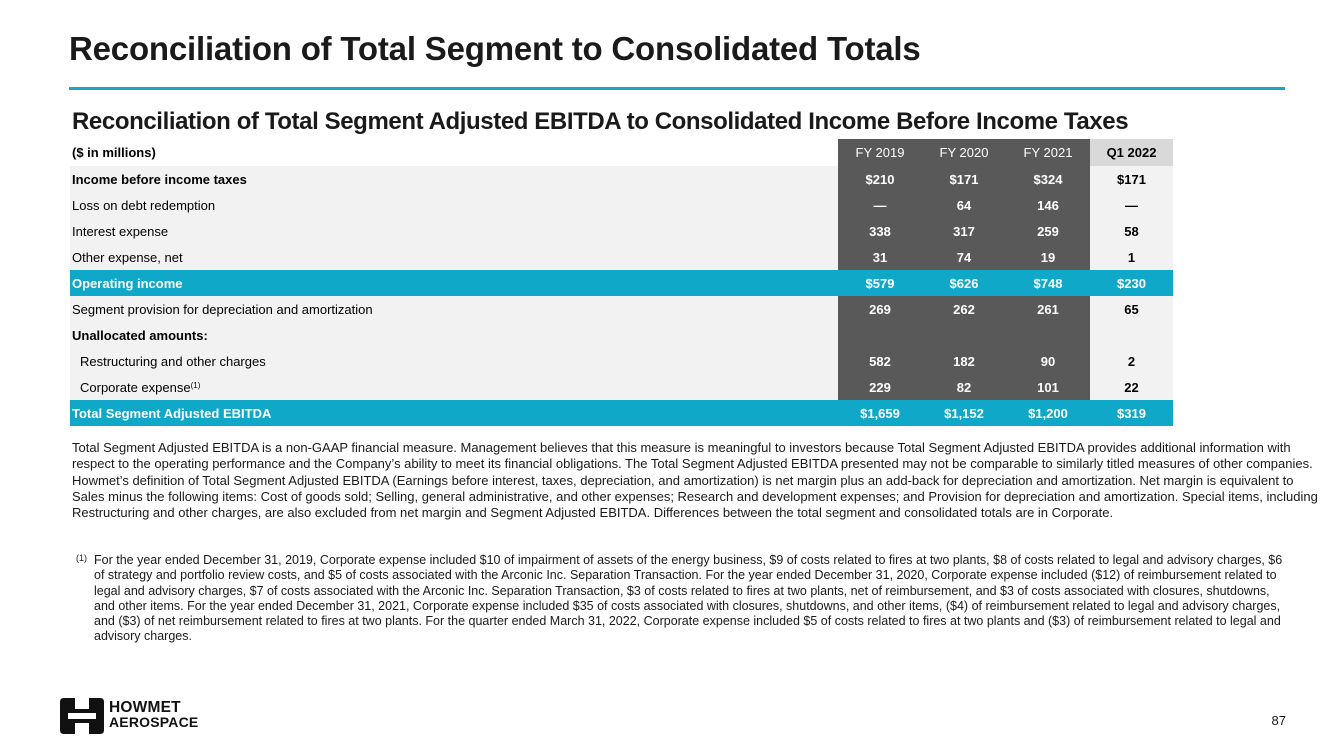 The image size is (1344, 756). Describe the element at coordinates (880, 361) in the screenshot. I see `cell: 582` at that location.